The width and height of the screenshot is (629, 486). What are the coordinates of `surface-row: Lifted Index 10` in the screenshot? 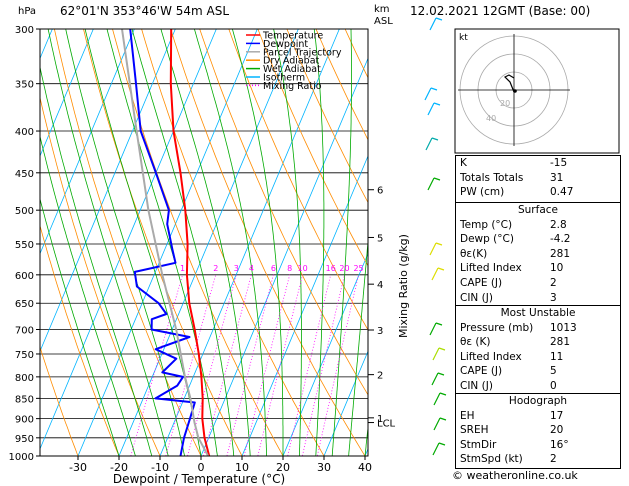 It's located at (538, 268).